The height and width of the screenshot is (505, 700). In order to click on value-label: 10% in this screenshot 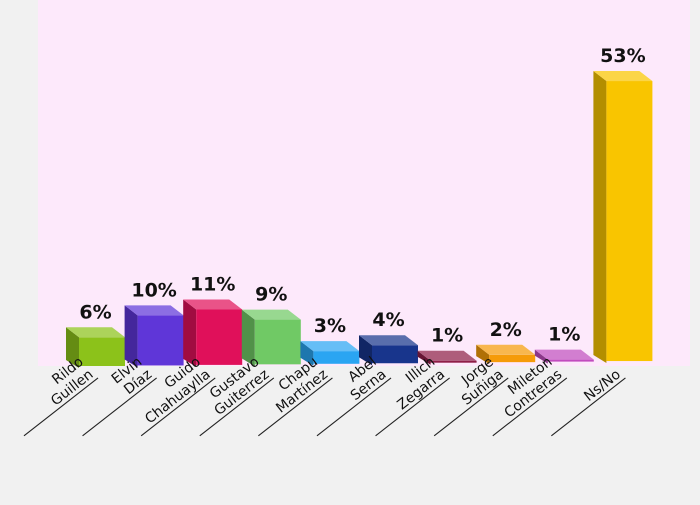, I will do `click(153, 290)`.